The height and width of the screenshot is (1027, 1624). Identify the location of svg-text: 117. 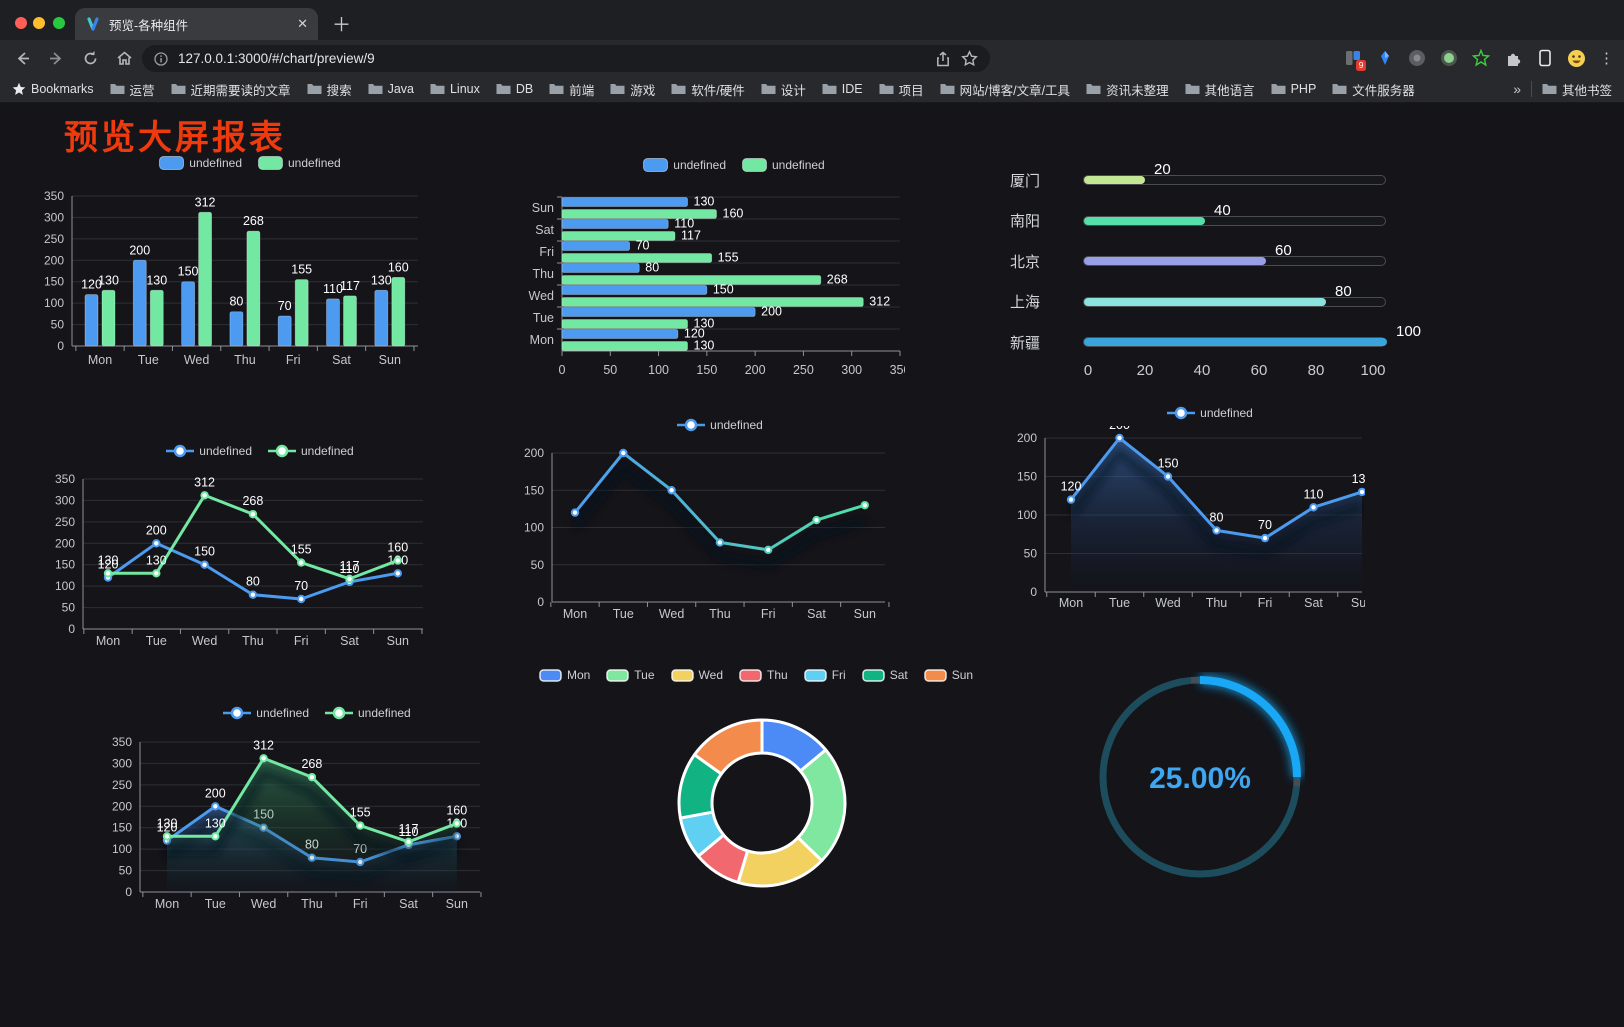
(409, 829).